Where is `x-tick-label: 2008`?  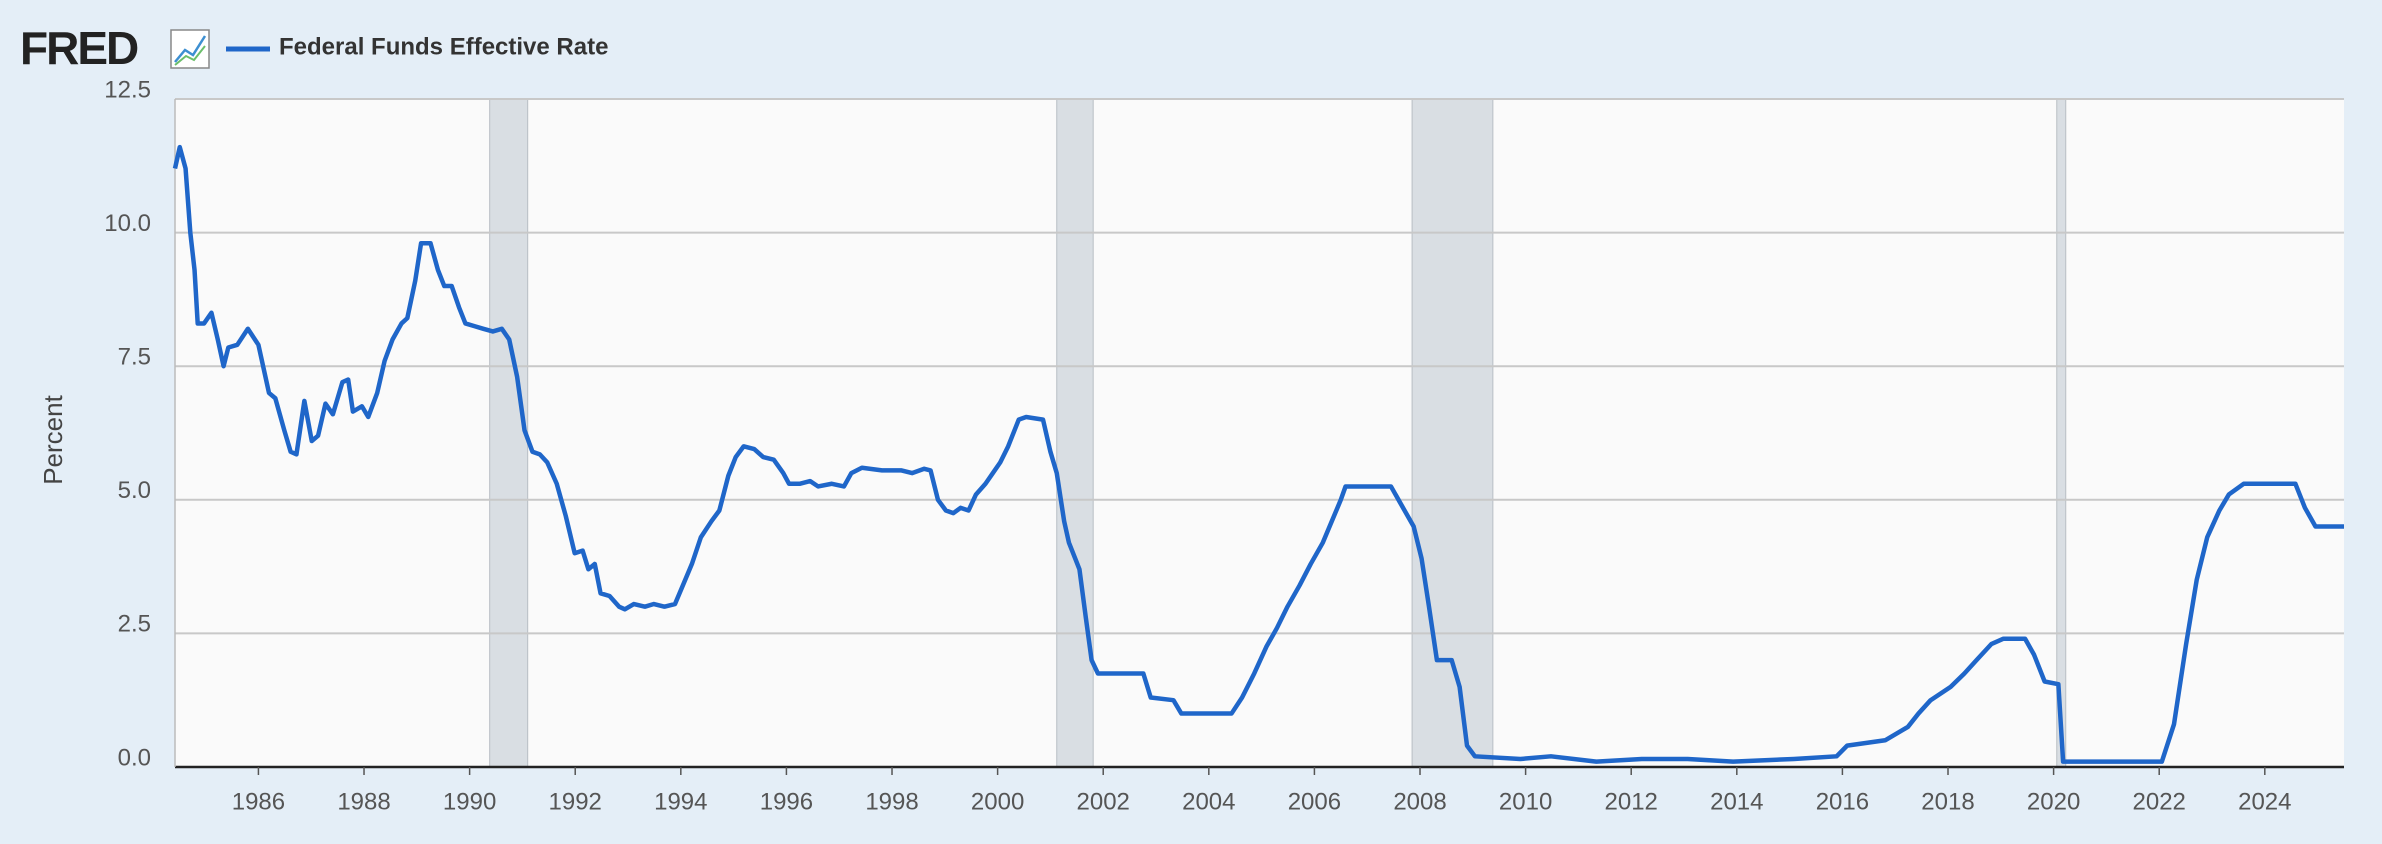 x-tick-label: 2008 is located at coordinates (1419, 801).